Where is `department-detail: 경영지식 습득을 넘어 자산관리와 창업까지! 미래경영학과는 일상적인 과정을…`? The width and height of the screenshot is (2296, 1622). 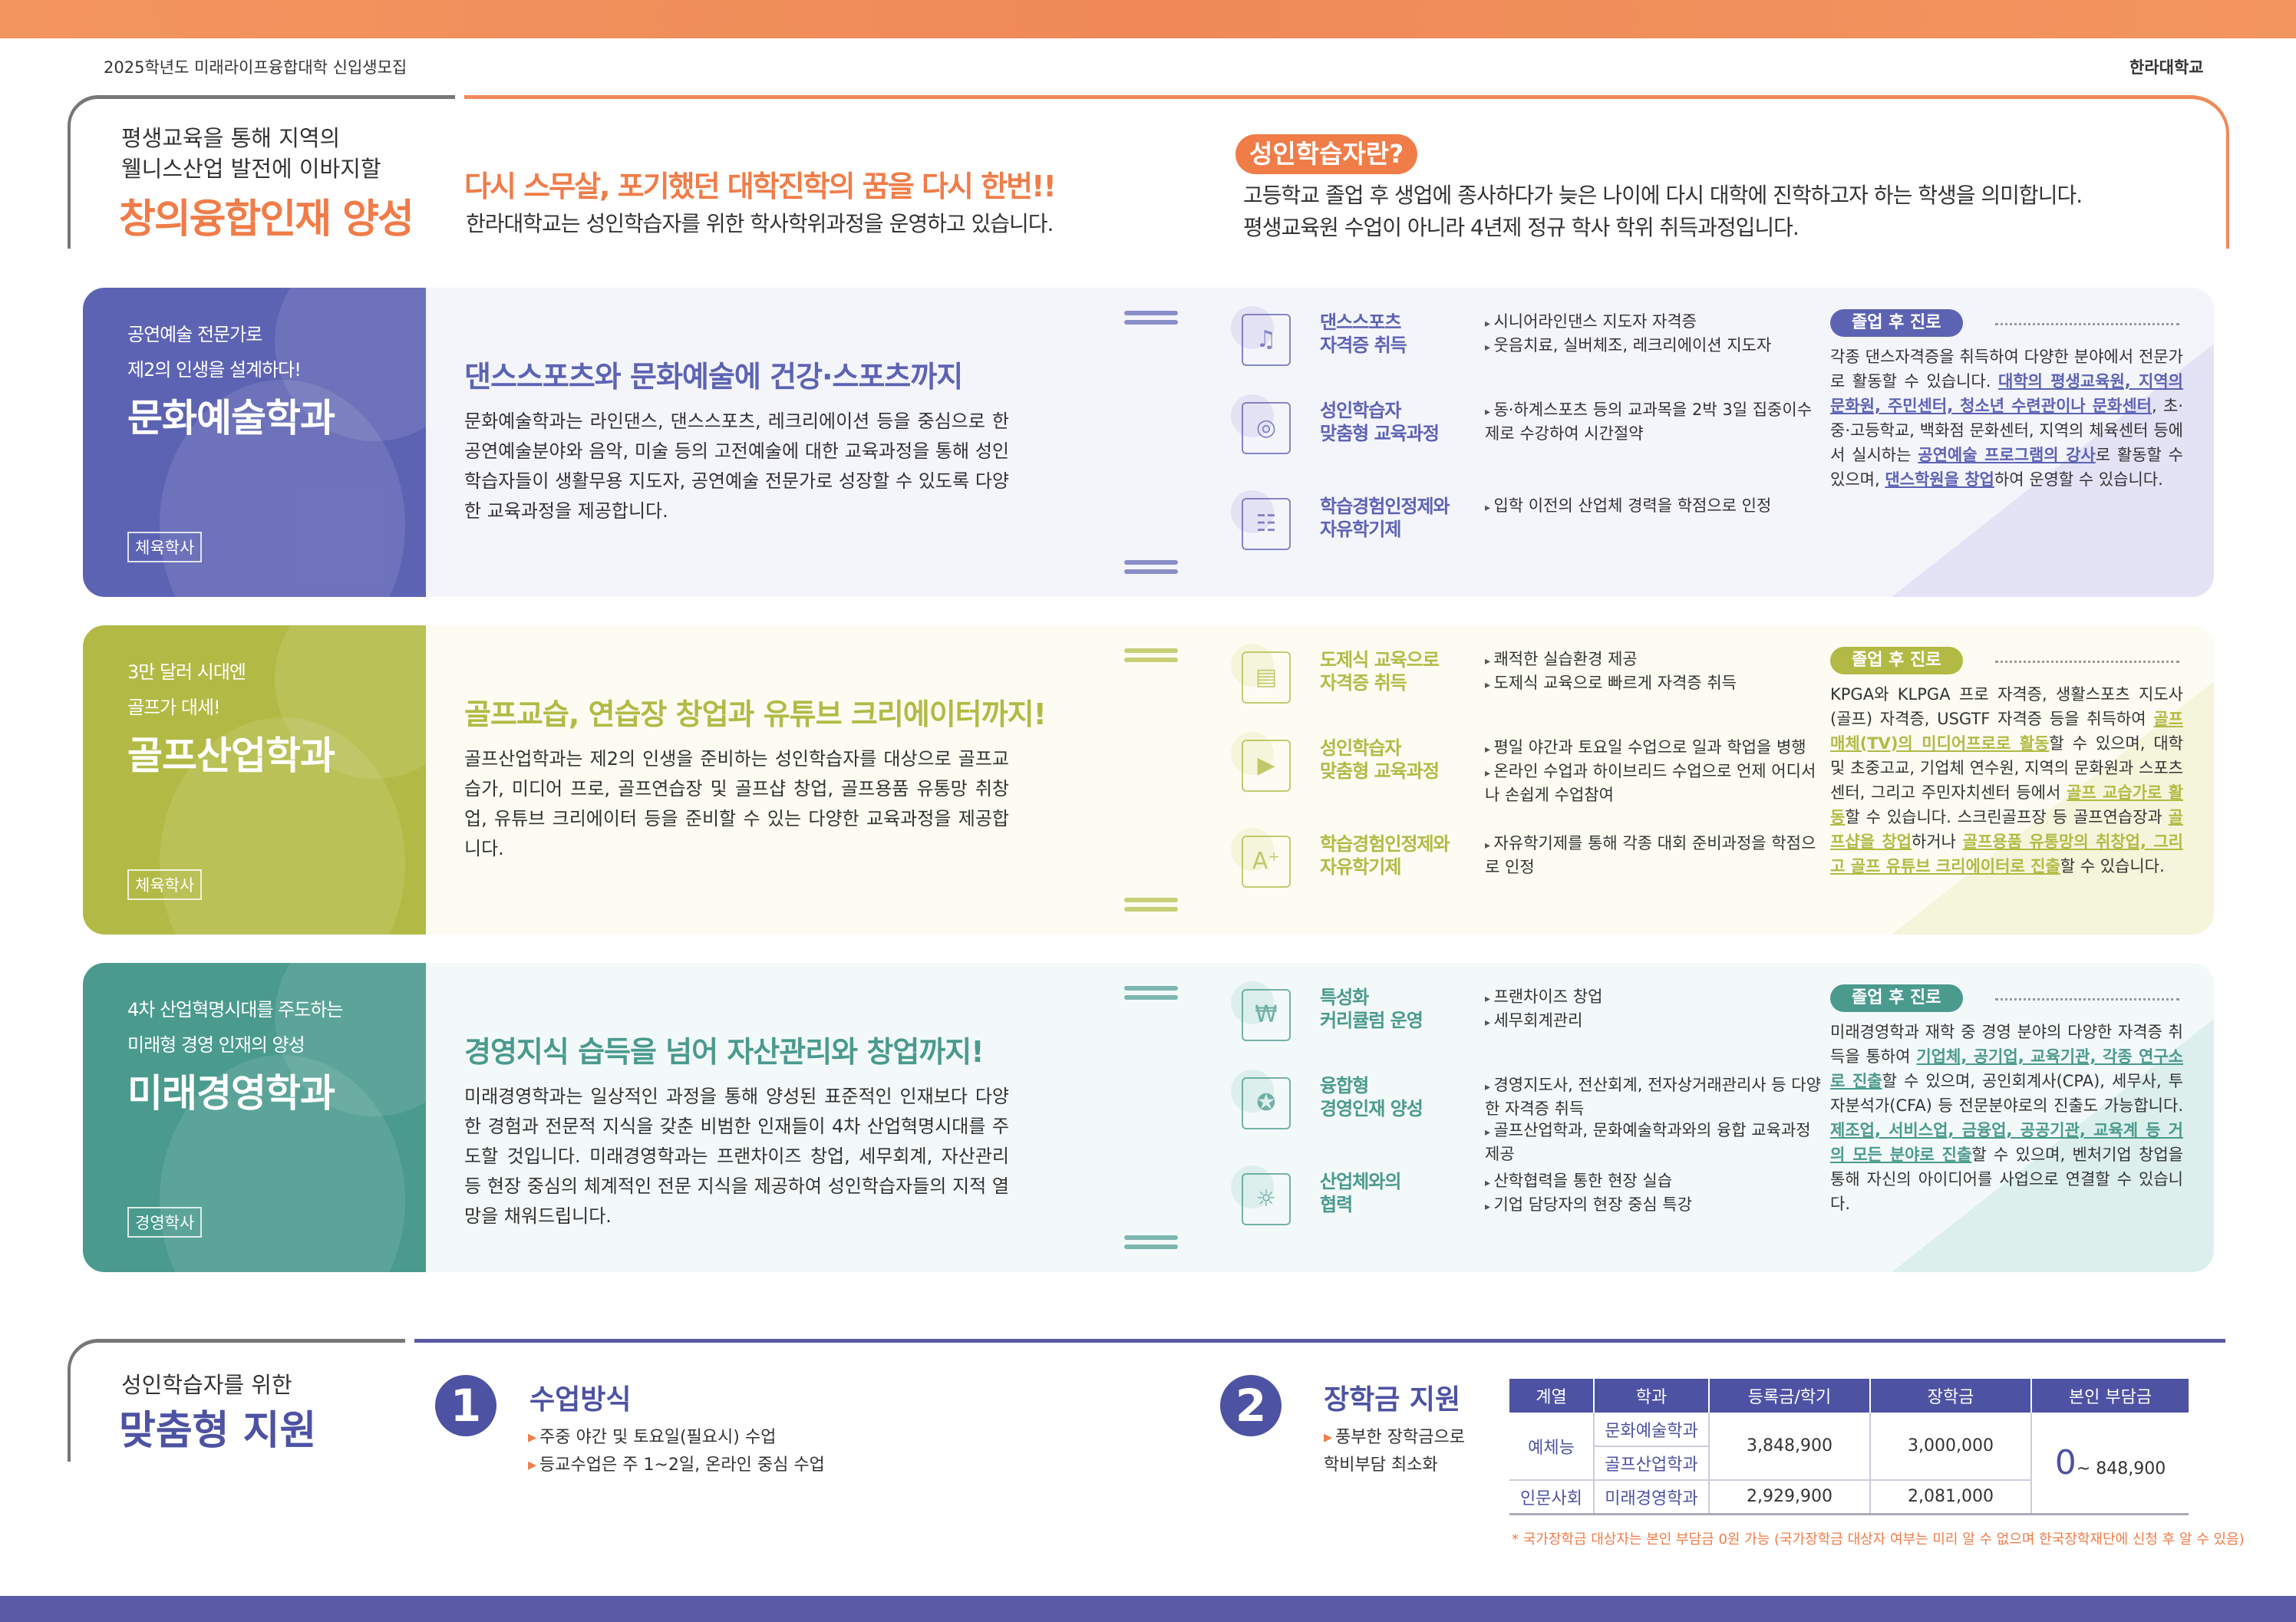
department-detail: 경영지식 습득을 넘어 자산관리와 창업까지! 미래경영학과는 일상적인 과정을… is located at coordinates (1320, 1117).